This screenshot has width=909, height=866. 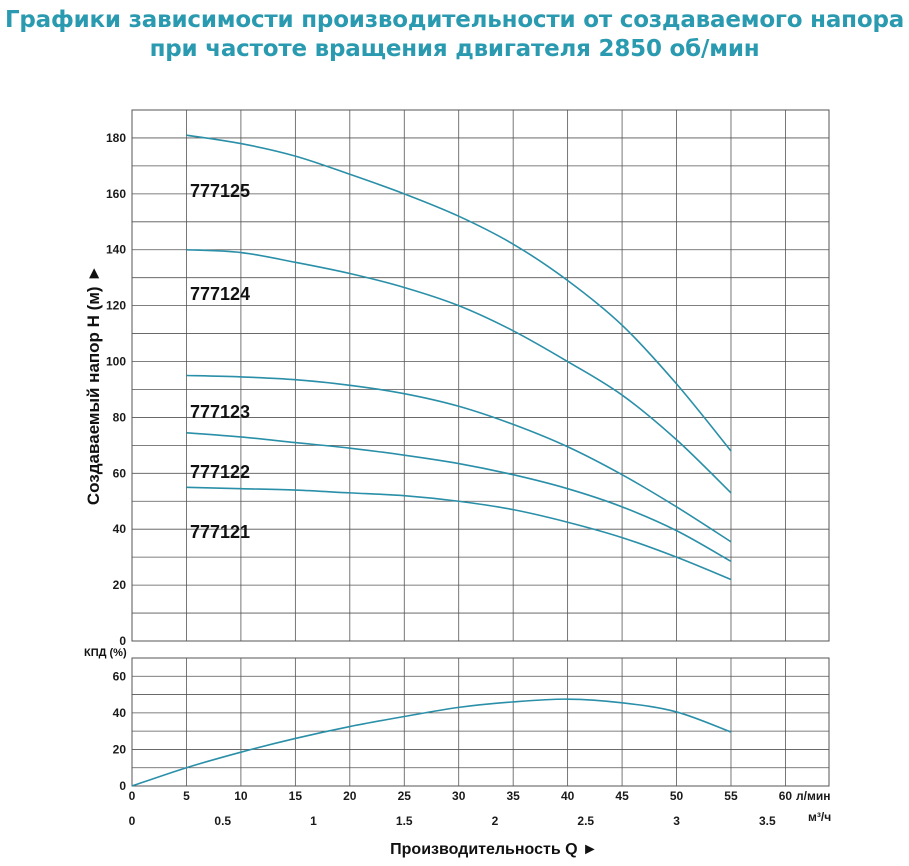 What do you see at coordinates (116, 194) in the screenshot?
I see `y-tick-label: 160` at bounding box center [116, 194].